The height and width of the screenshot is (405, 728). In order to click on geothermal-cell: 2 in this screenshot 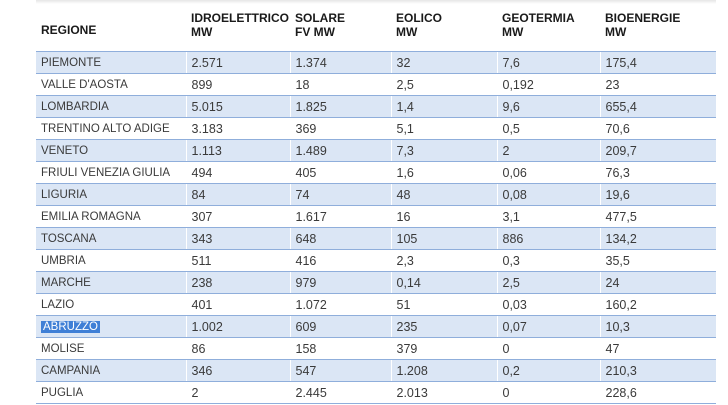, I will do `click(548, 150)`.